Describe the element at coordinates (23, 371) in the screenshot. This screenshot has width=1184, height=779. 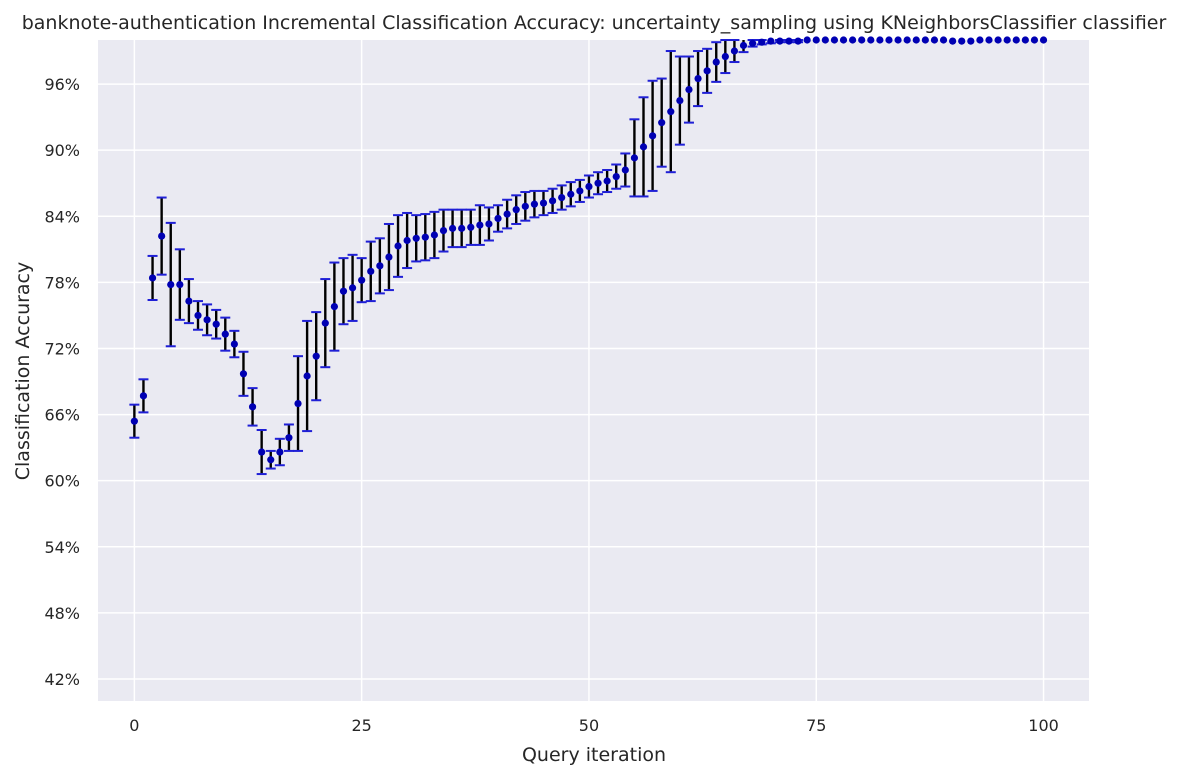
I see `y-axis-label: Classification Accuracy` at that location.